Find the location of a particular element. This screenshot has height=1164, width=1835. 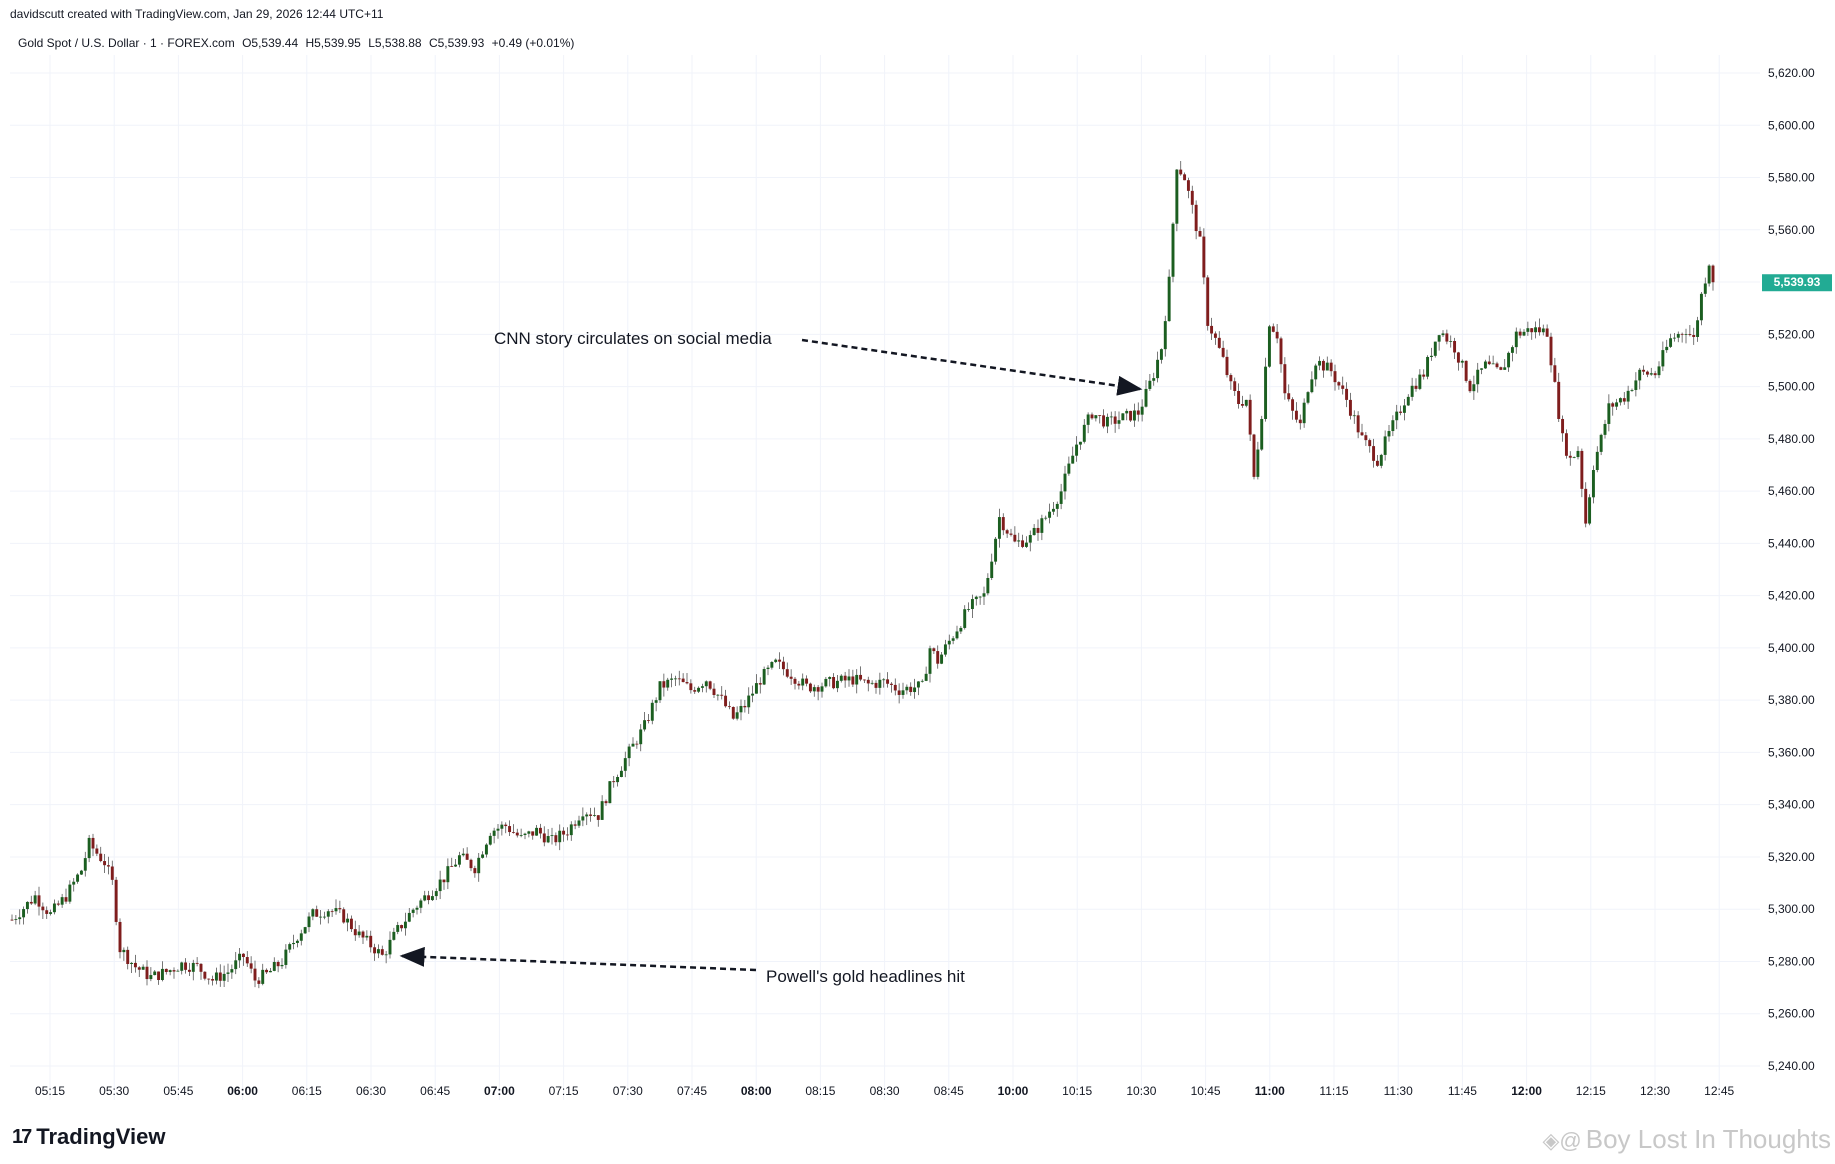

ohlc-open: O5,539.44 is located at coordinates (270, 43).